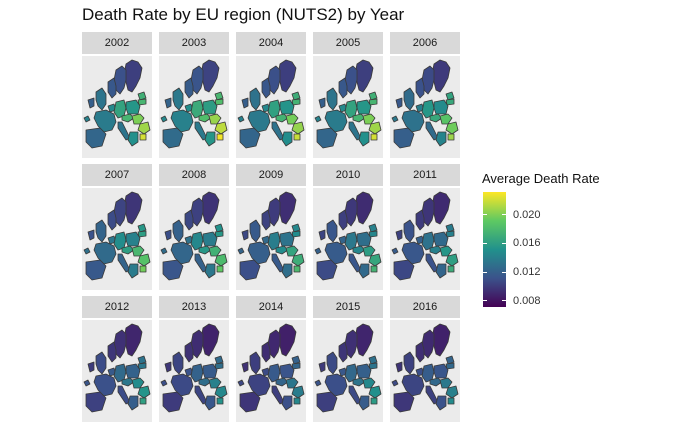 Image resolution: width=700 pixels, height=432 pixels. Describe the element at coordinates (117, 175) in the screenshot. I see `facet-strip-label: 2007` at that location.